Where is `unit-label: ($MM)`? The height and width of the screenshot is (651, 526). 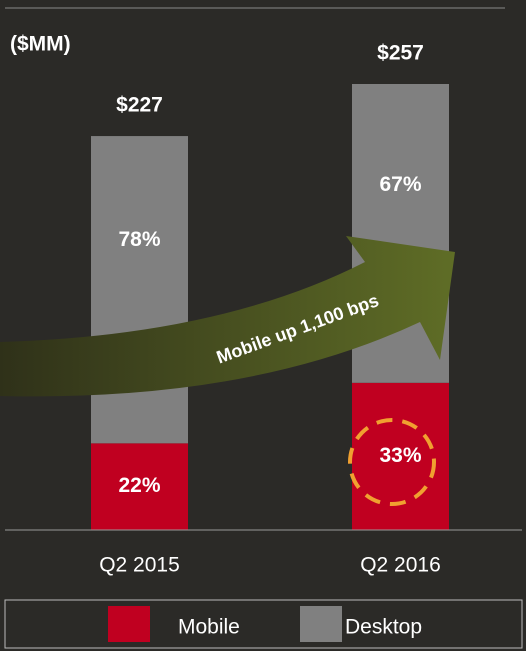
unit-label: ($MM) is located at coordinates (40, 44).